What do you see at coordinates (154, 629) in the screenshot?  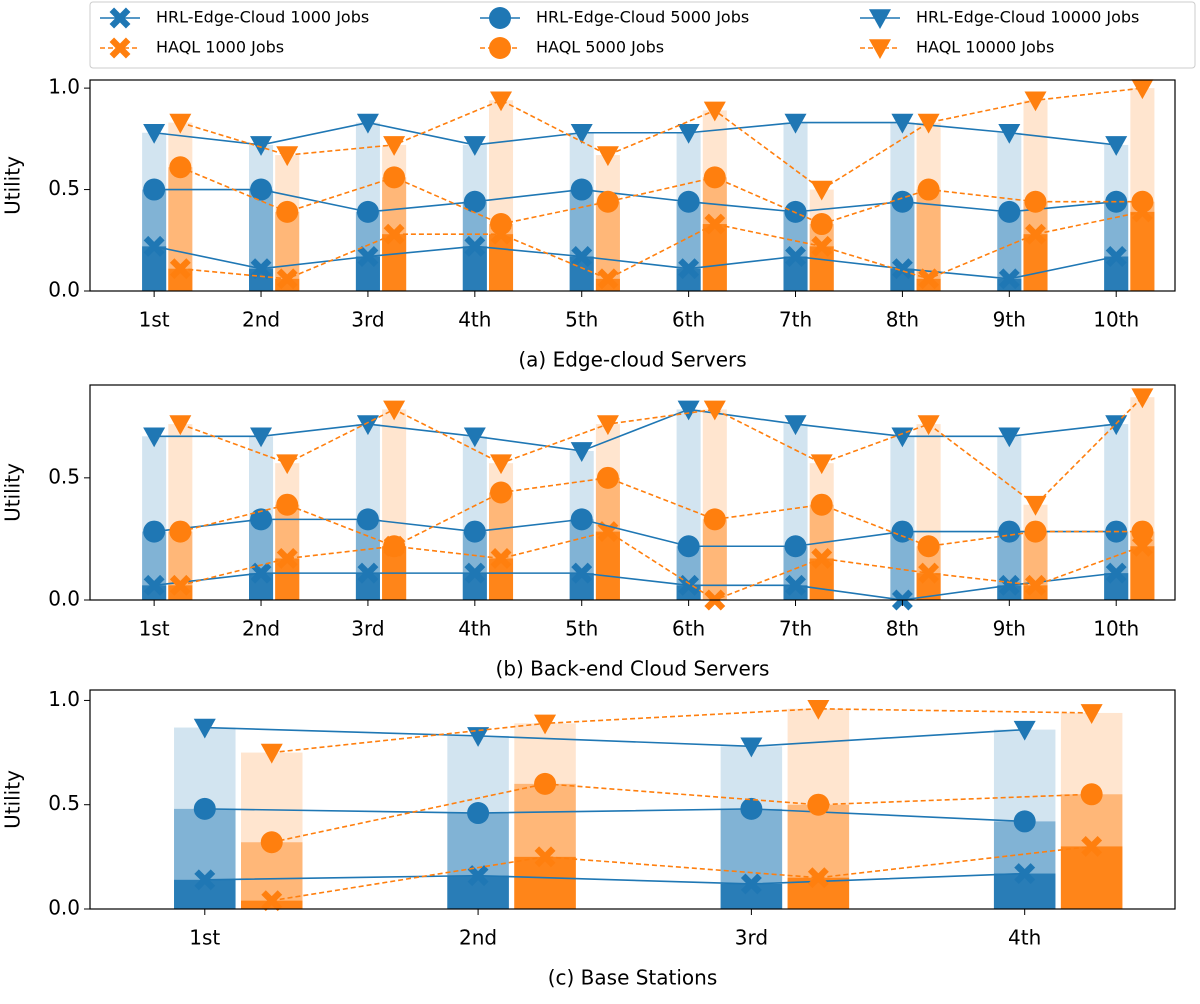 I see `x-tick-label: 1st` at bounding box center [154, 629].